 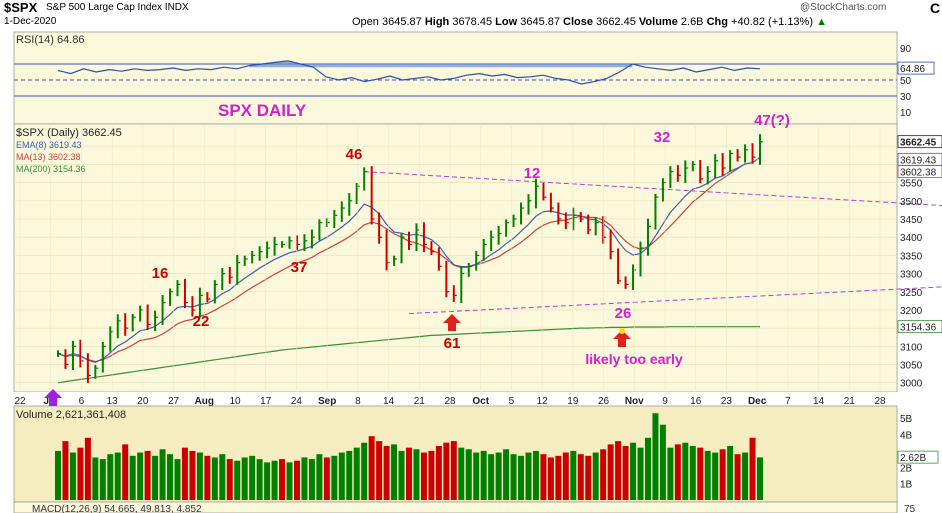 What do you see at coordinates (117, 7) in the screenshot?
I see `index-name: S&P 500 Large Cap Index INDX` at bounding box center [117, 7].